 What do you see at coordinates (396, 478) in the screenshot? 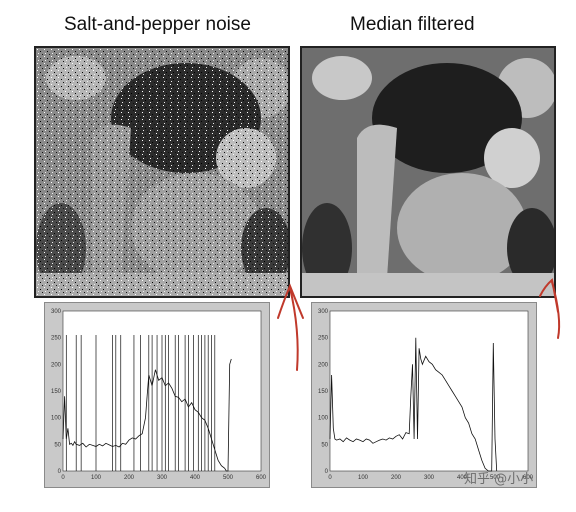
I see `filtered-xtick-2: 200` at bounding box center [396, 478].